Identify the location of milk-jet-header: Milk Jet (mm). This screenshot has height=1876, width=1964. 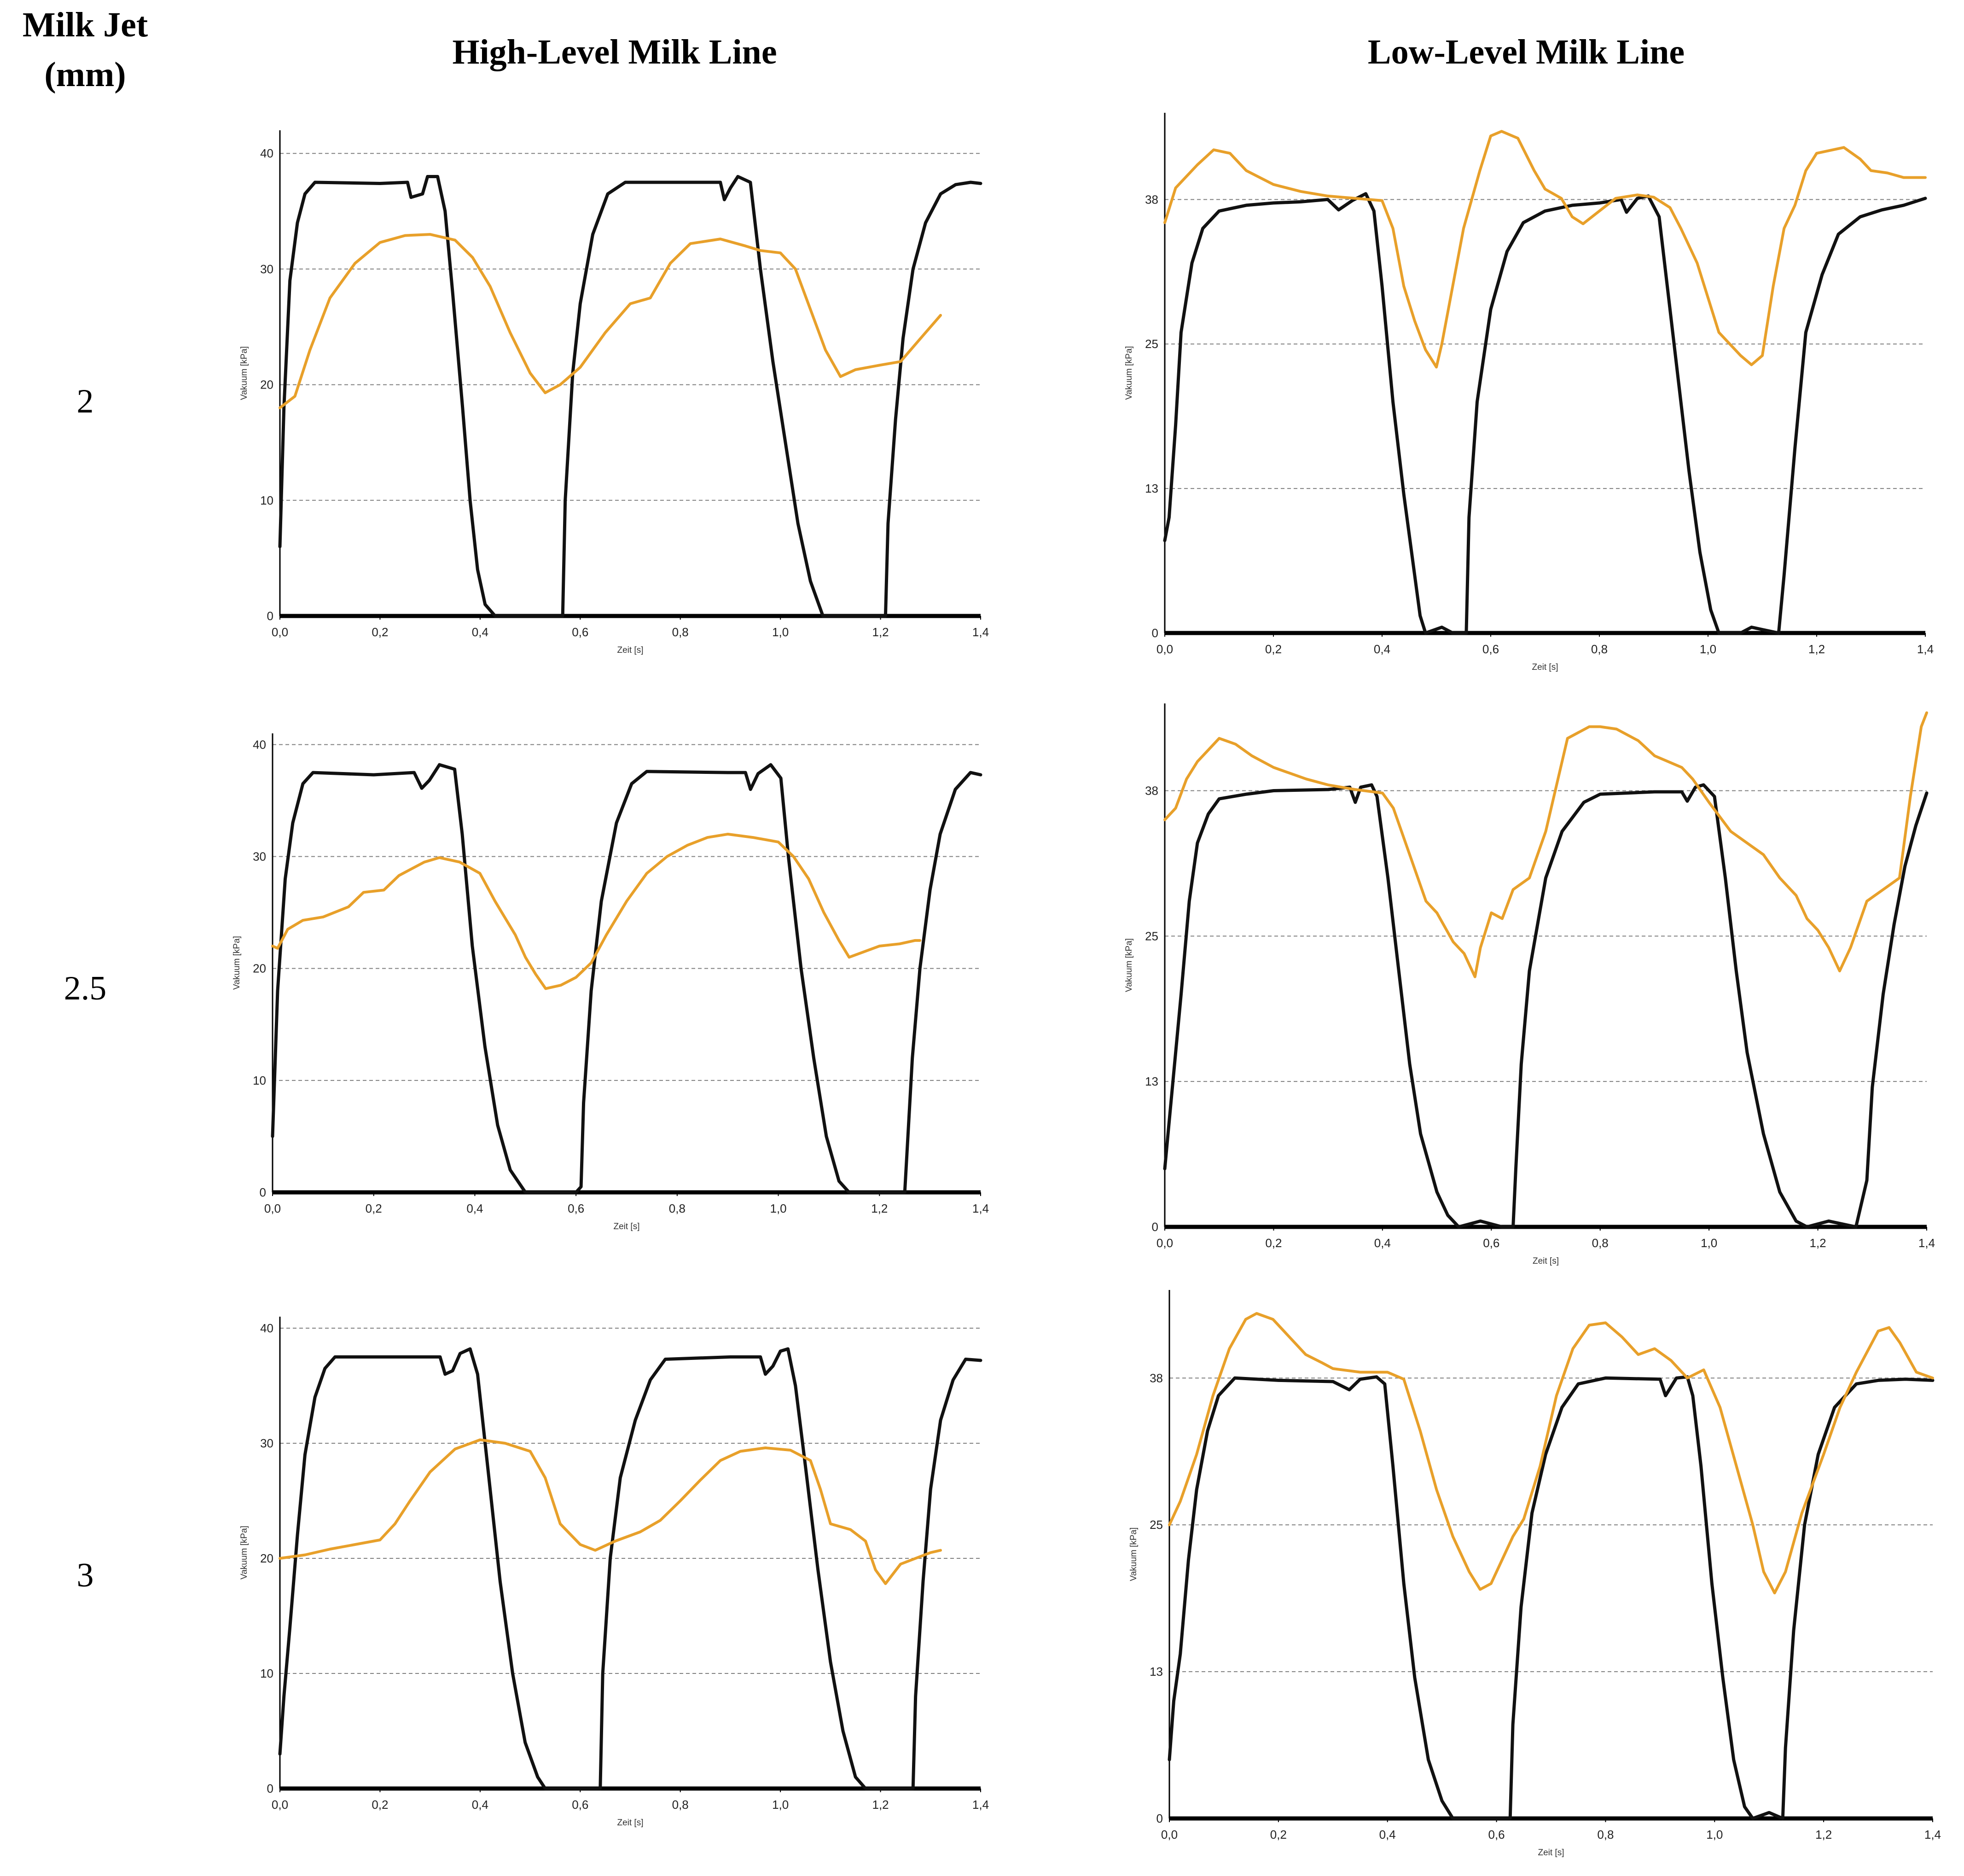
(85, 49).